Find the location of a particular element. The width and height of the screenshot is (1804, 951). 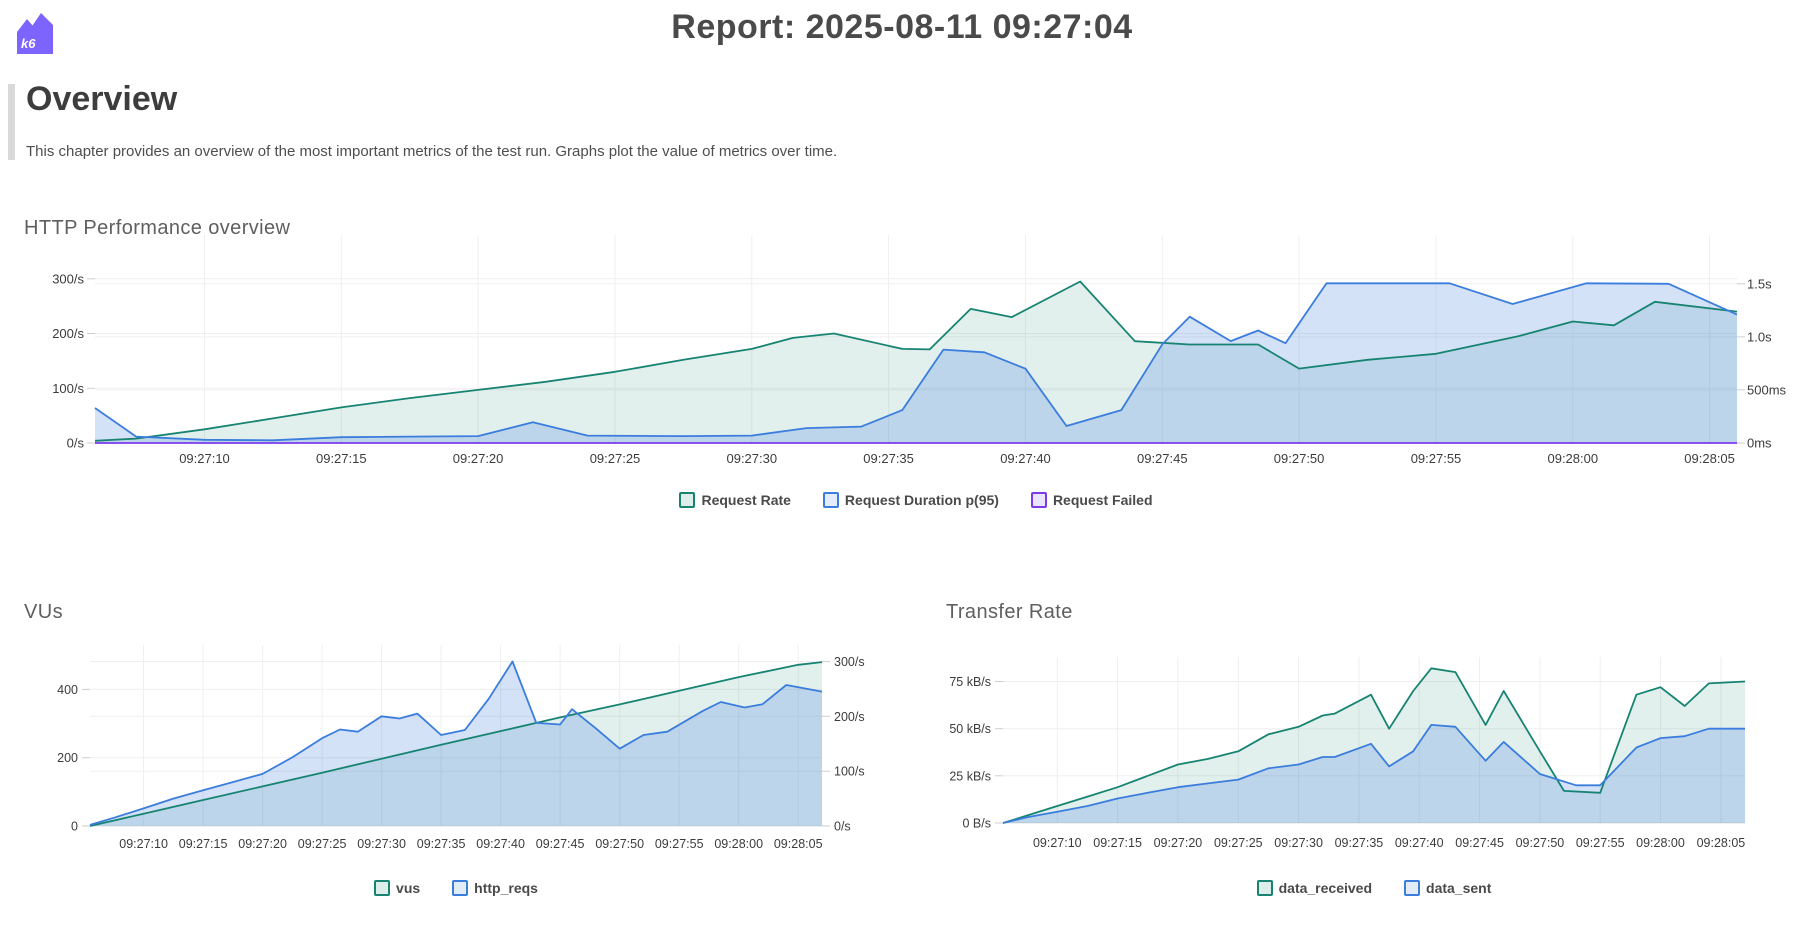

overview-heading: Overview is located at coordinates (102, 99).